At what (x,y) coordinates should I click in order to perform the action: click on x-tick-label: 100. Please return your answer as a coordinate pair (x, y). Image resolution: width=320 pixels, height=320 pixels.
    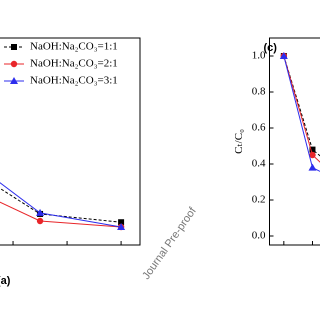
    Looking at the image, I should click on (67, 257).